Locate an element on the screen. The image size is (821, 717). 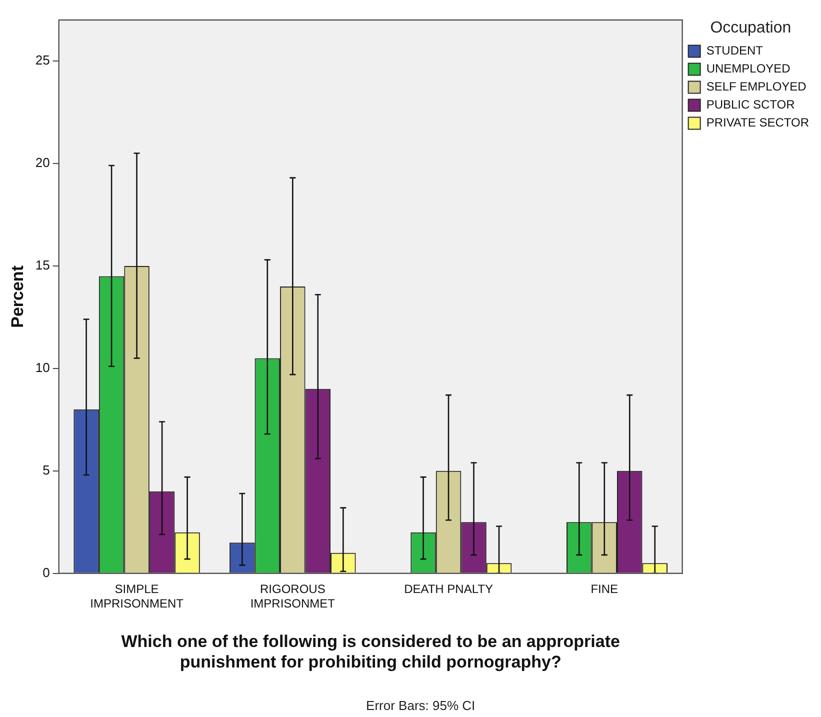
y-tick-label: 25 is located at coordinates (42, 60).